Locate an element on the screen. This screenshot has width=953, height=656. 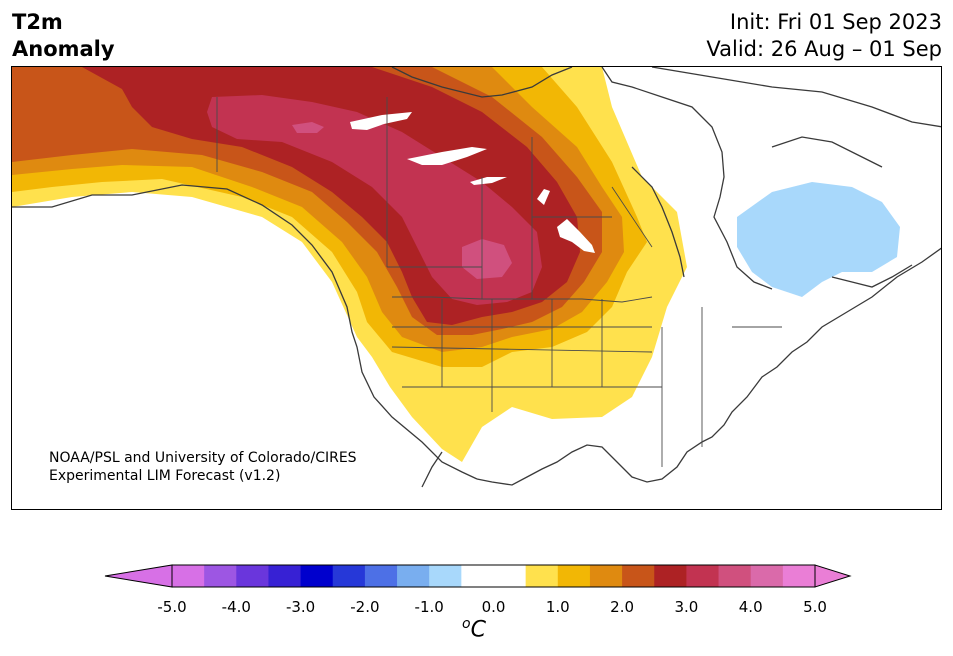
colorbar-tick-label: 1.0 is located at coordinates (557, 607).